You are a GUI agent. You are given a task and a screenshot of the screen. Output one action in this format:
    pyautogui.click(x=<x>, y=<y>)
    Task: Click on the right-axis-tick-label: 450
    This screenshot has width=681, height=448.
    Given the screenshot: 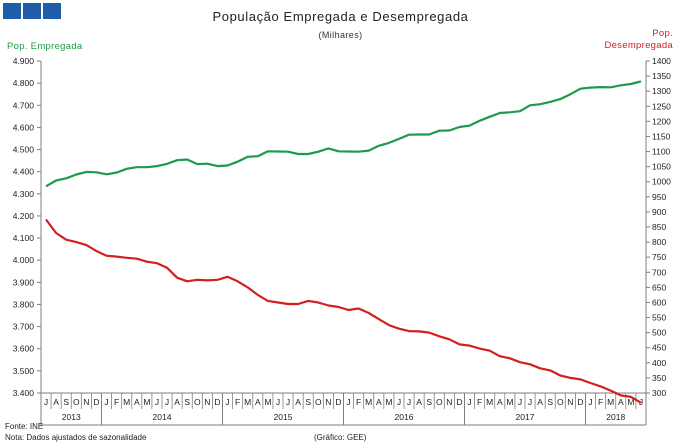 What is the action you would take?
    pyautogui.click(x=659, y=348)
    